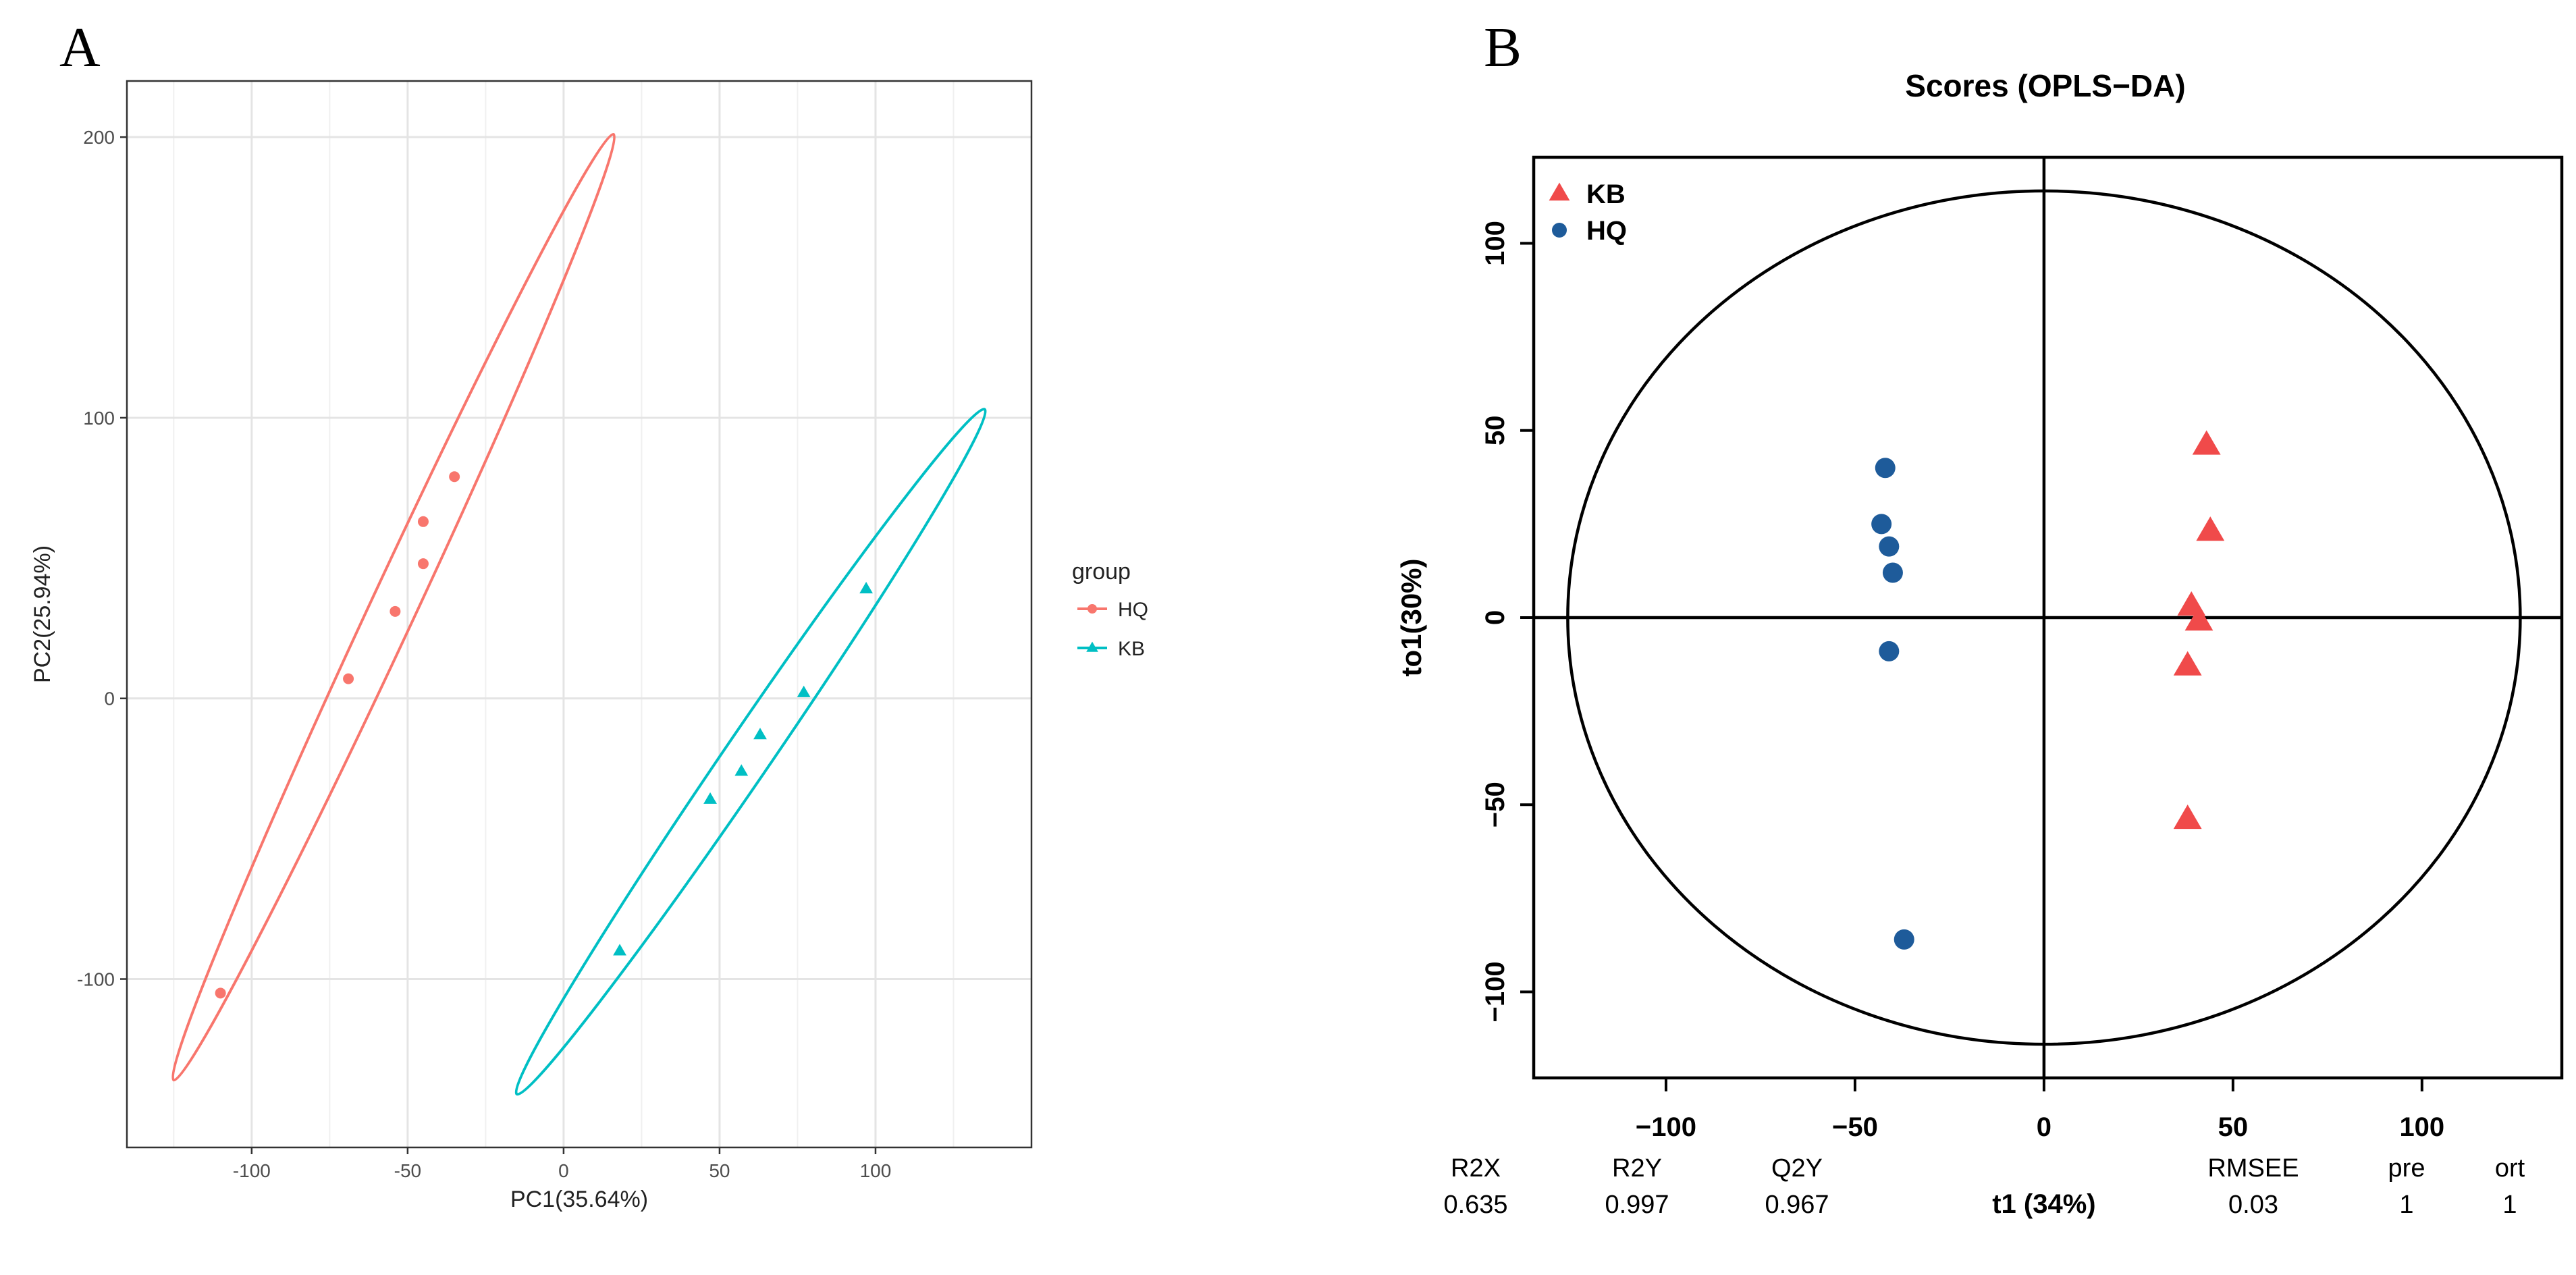 This screenshot has width=2576, height=1275. What do you see at coordinates (80, 47) in the screenshot?
I see `panel-a-letter: A` at bounding box center [80, 47].